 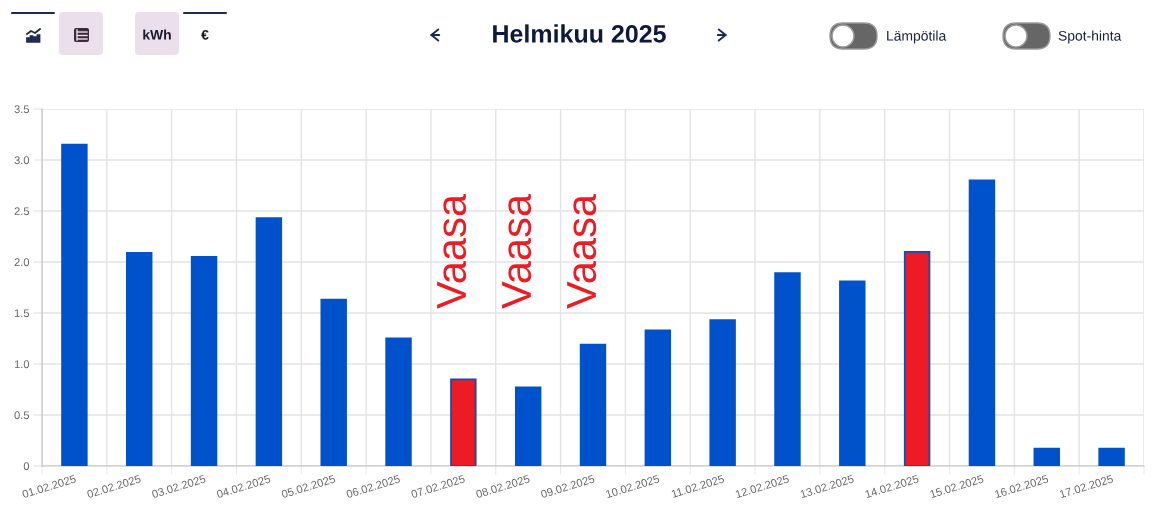 I want to click on chart-title: Helmikuu 2025, so click(x=579, y=33).